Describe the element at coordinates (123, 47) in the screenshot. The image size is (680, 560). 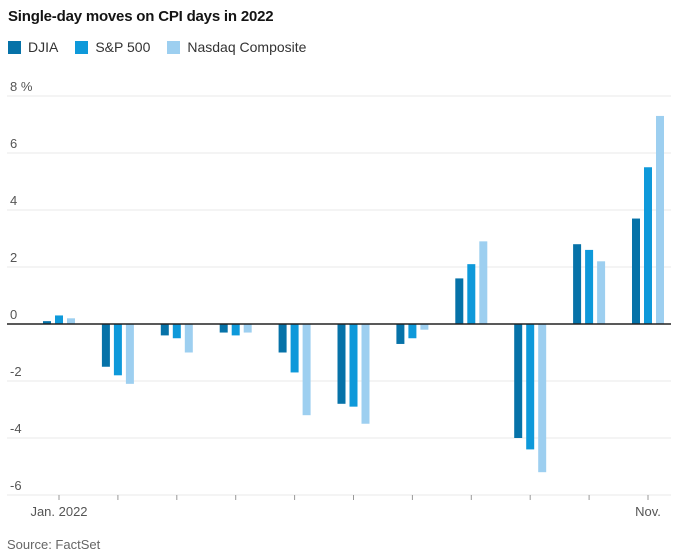
I see `legend-label-sp500: S&P 500` at that location.